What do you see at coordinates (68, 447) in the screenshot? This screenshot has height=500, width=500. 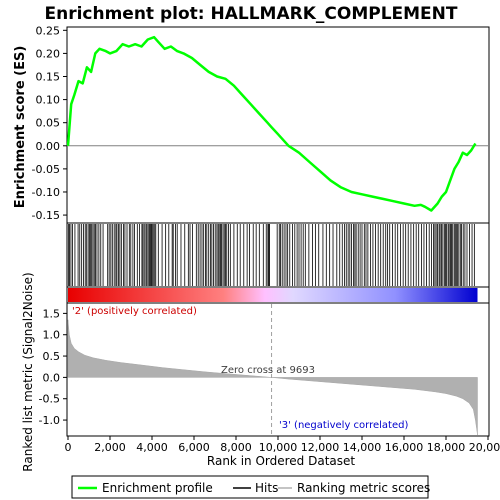 I see `x-tick-label: 0` at bounding box center [68, 447].